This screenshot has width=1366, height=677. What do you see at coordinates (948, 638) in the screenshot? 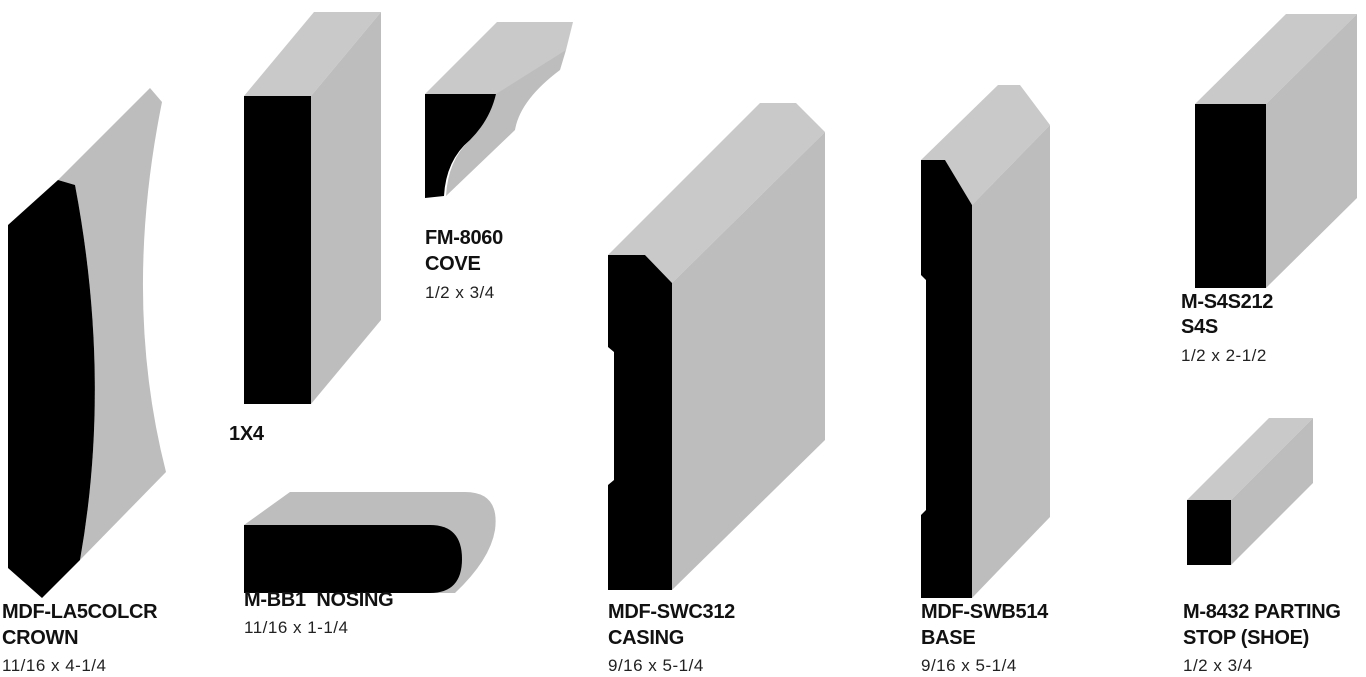
I see `product-name: BASE` at bounding box center [948, 638].